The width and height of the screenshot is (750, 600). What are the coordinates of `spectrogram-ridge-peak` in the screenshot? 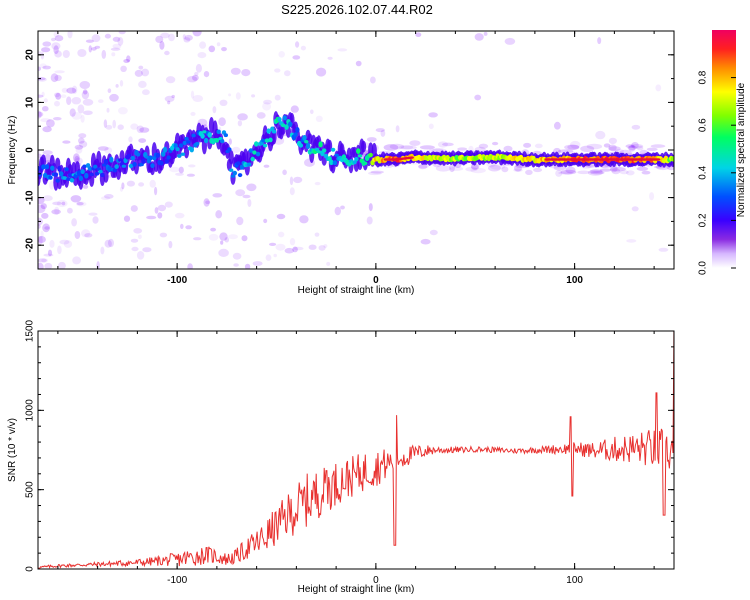 It's located at (658, 159).